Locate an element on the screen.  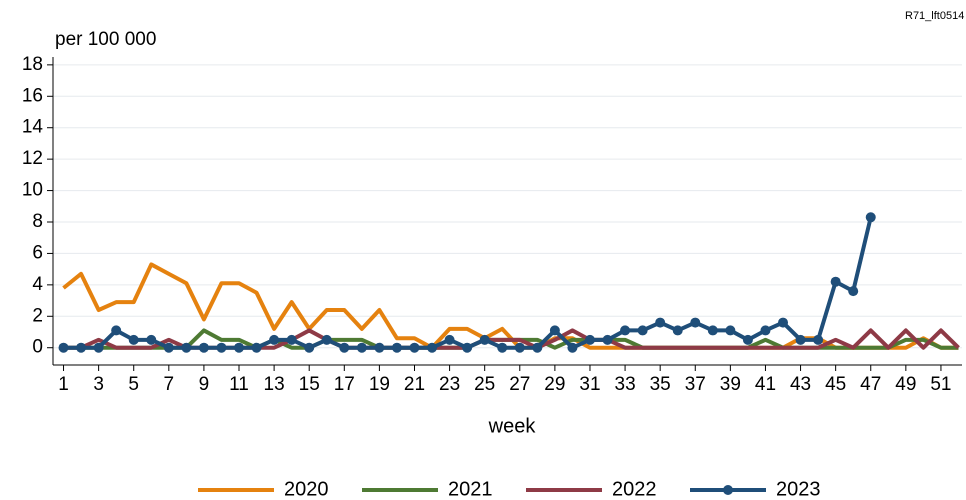
x-tick-label: 3 is located at coordinates (98, 384).